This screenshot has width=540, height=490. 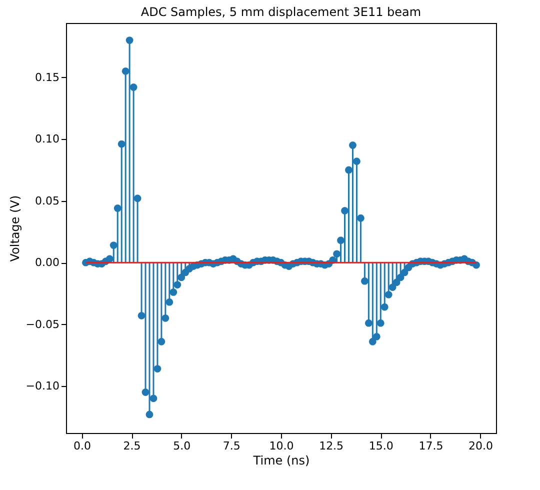 I want to click on chart-title: ADC Samples, 5 mm displacement 3E11 beam, so click(x=281, y=12).